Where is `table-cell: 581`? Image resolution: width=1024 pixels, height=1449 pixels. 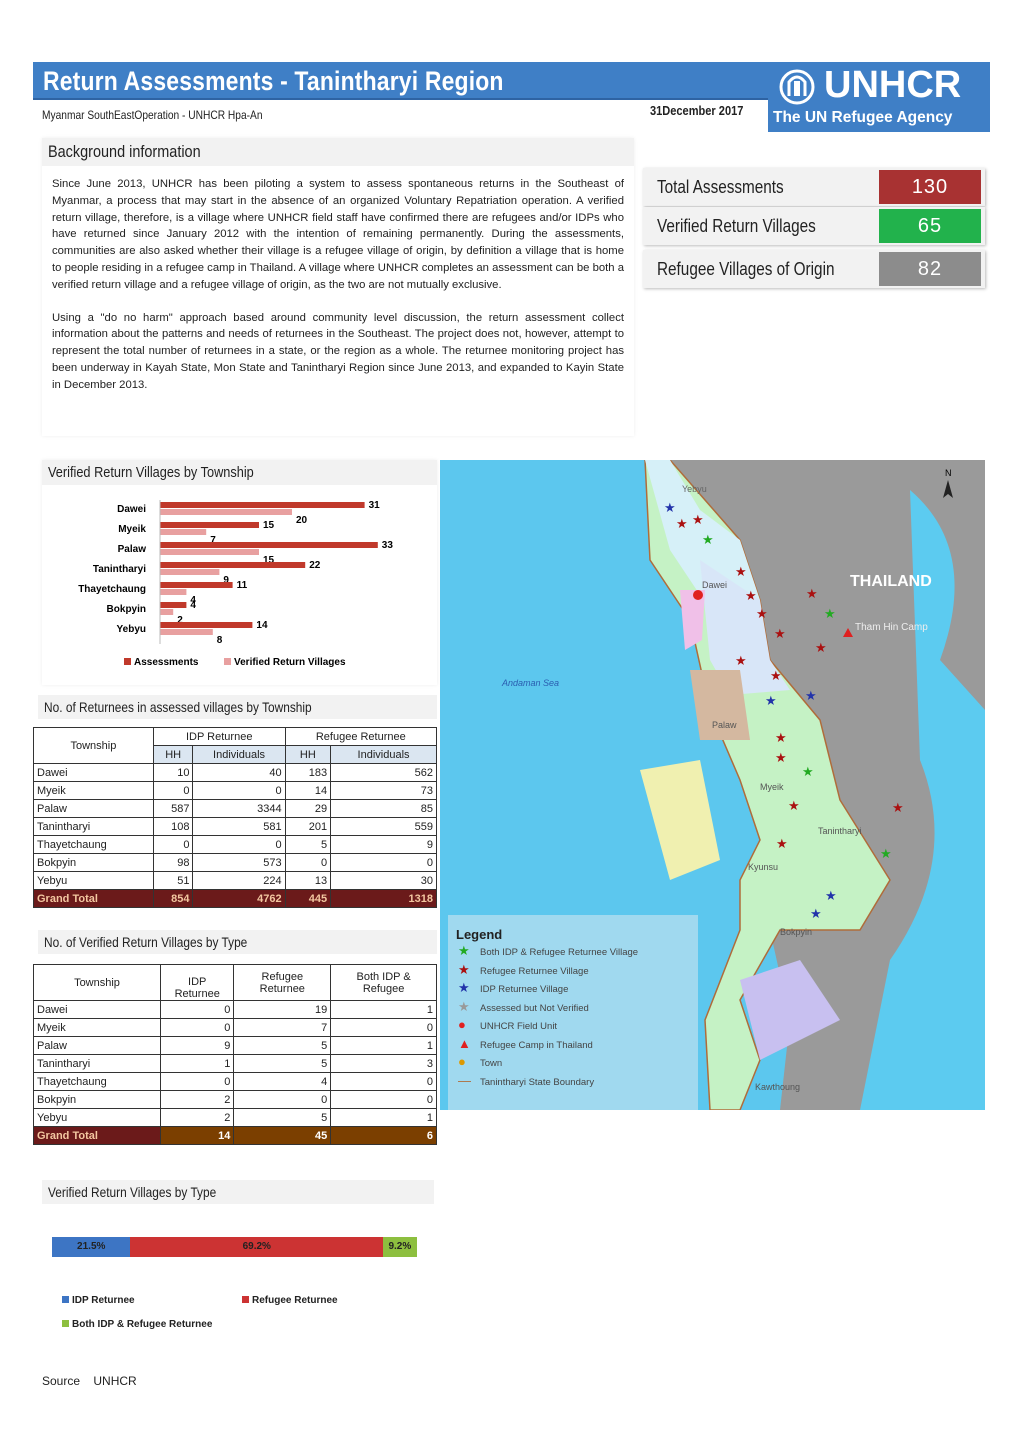 table-cell: 581 is located at coordinates (239, 826).